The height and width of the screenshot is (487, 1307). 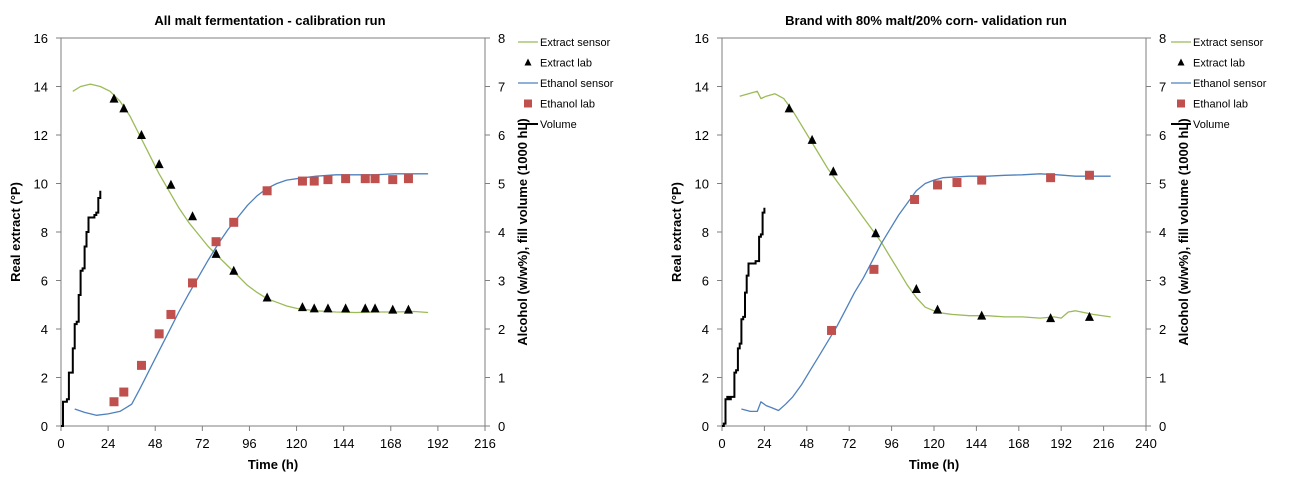 I want to click on series-extract-sensor, so click(x=250, y=198).